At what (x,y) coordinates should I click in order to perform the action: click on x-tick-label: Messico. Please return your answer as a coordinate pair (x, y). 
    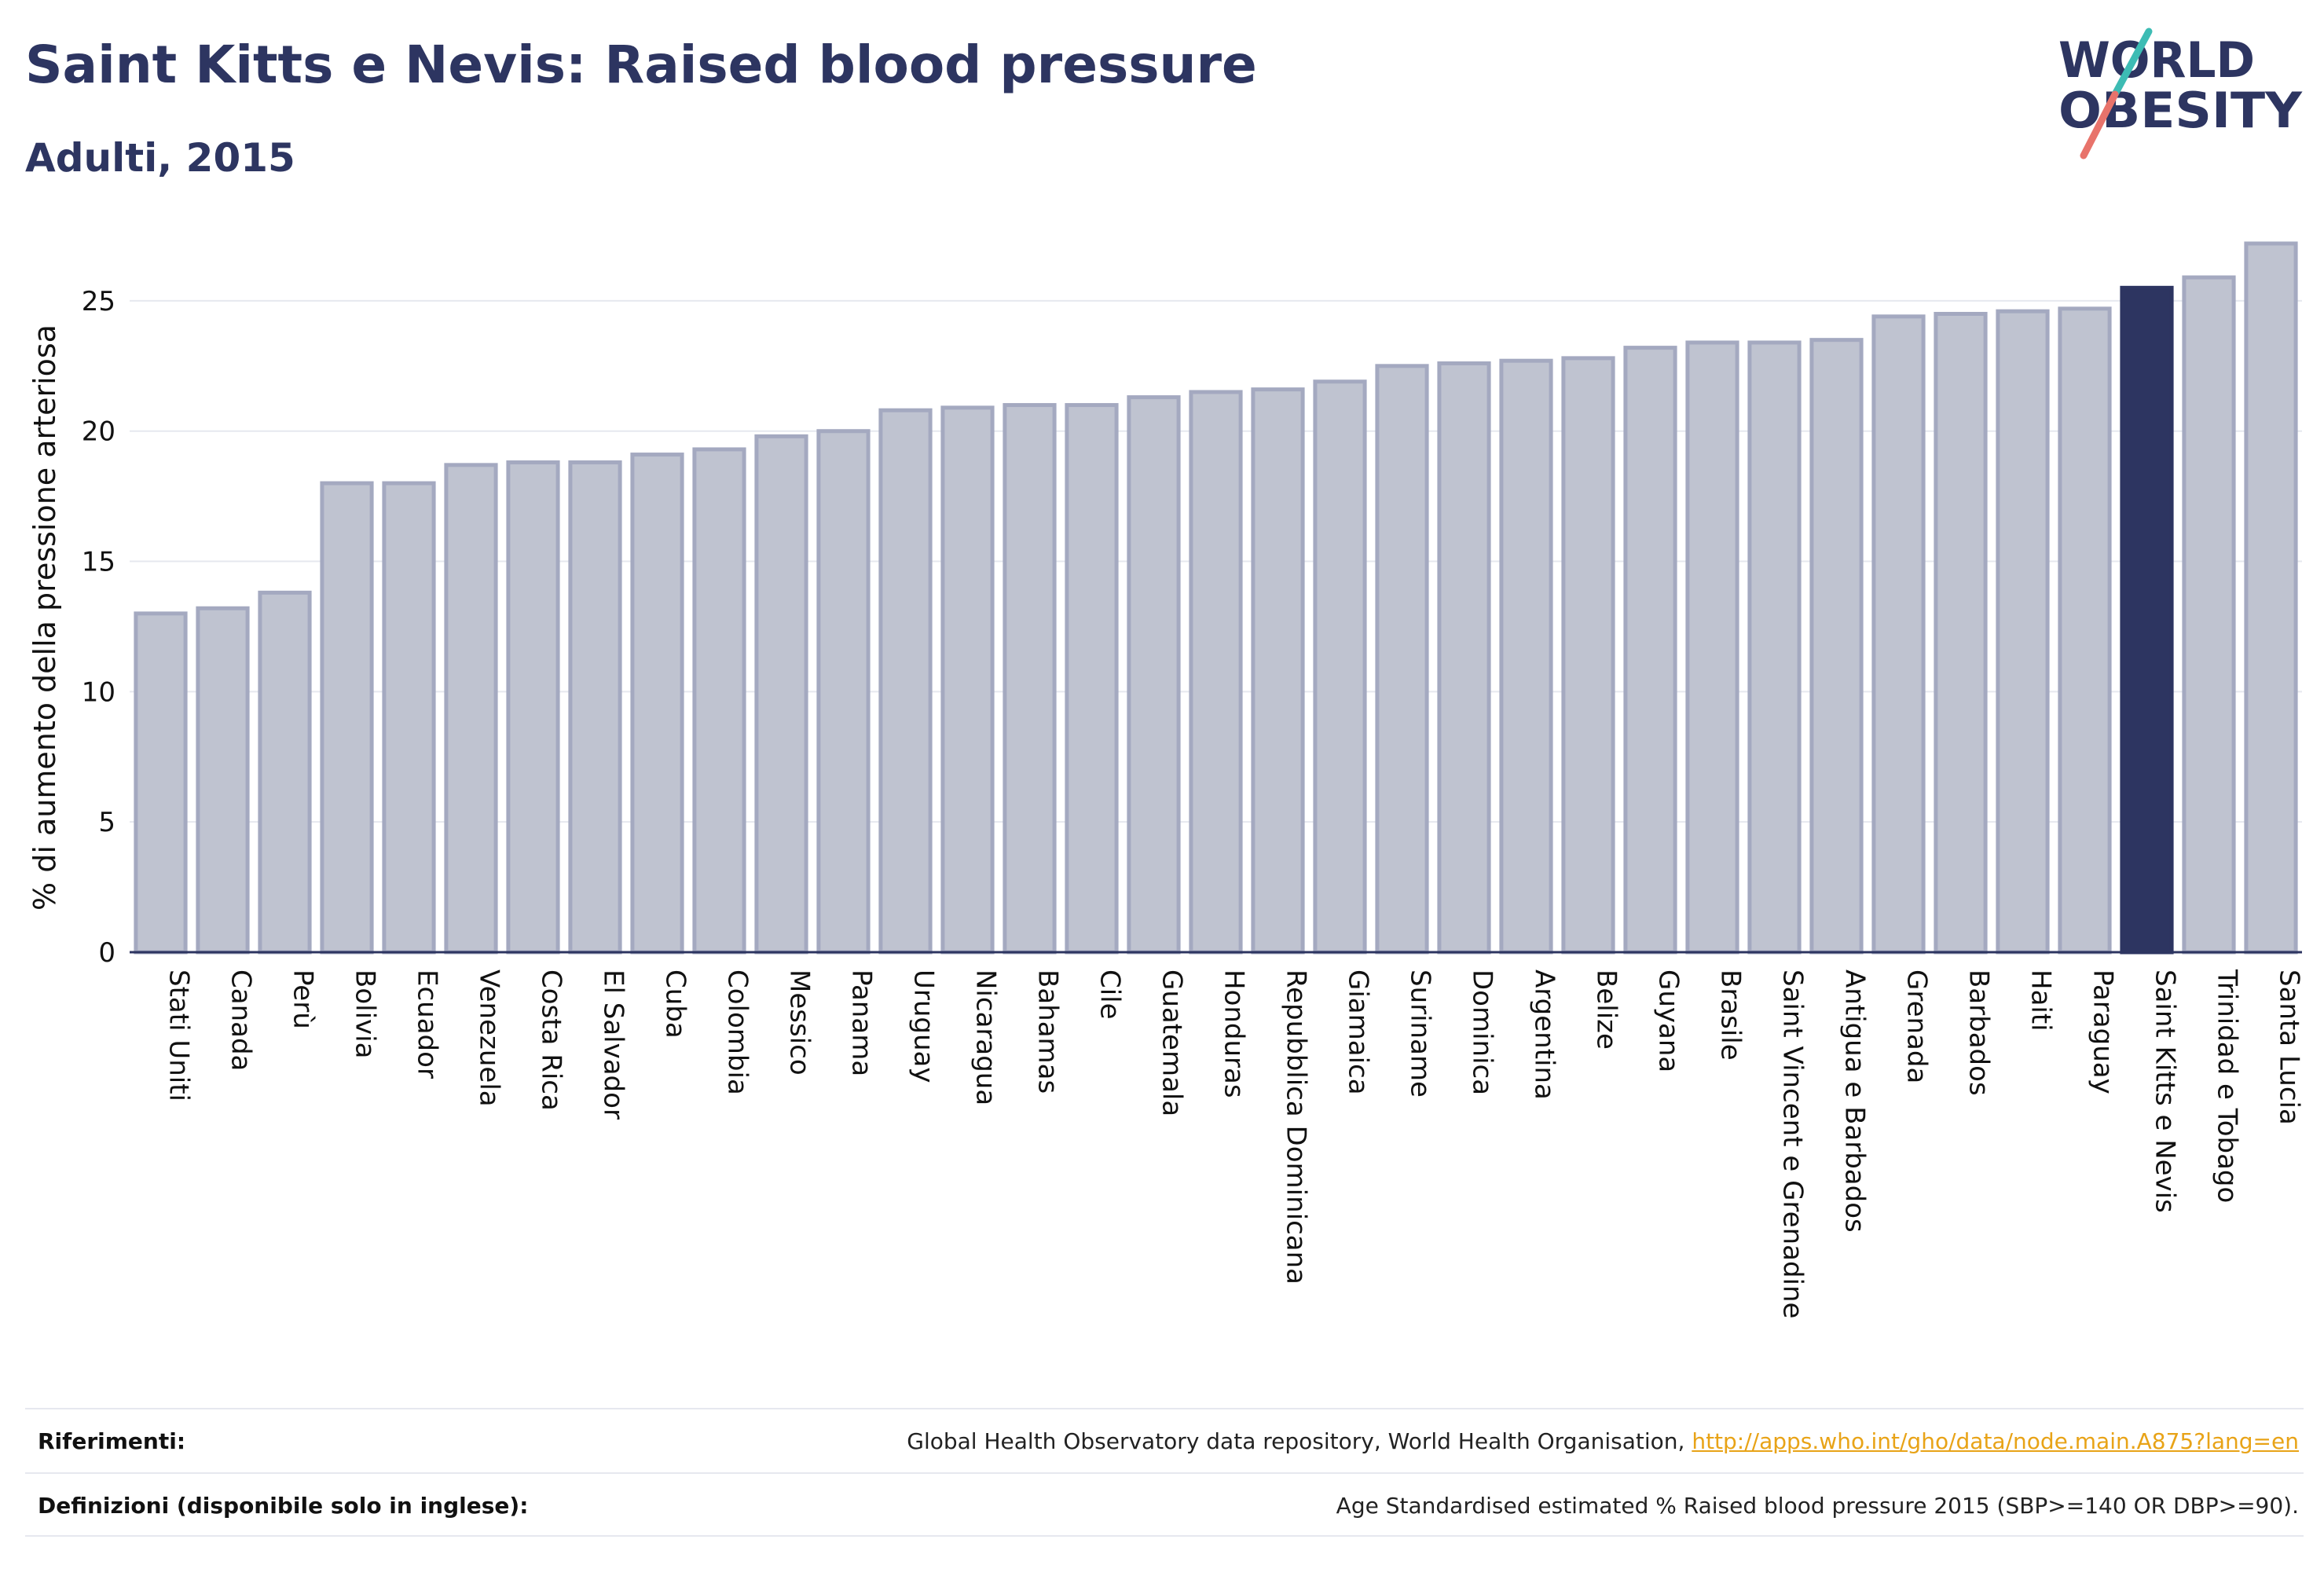
    Looking at the image, I should click on (800, 1022).